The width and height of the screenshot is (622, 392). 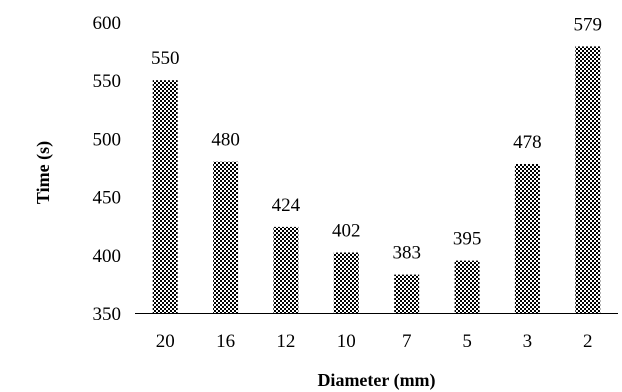 What do you see at coordinates (374, 341) in the screenshot?
I see `x-axis-ticks: 20 16 12 10 7 5 3 2` at bounding box center [374, 341].